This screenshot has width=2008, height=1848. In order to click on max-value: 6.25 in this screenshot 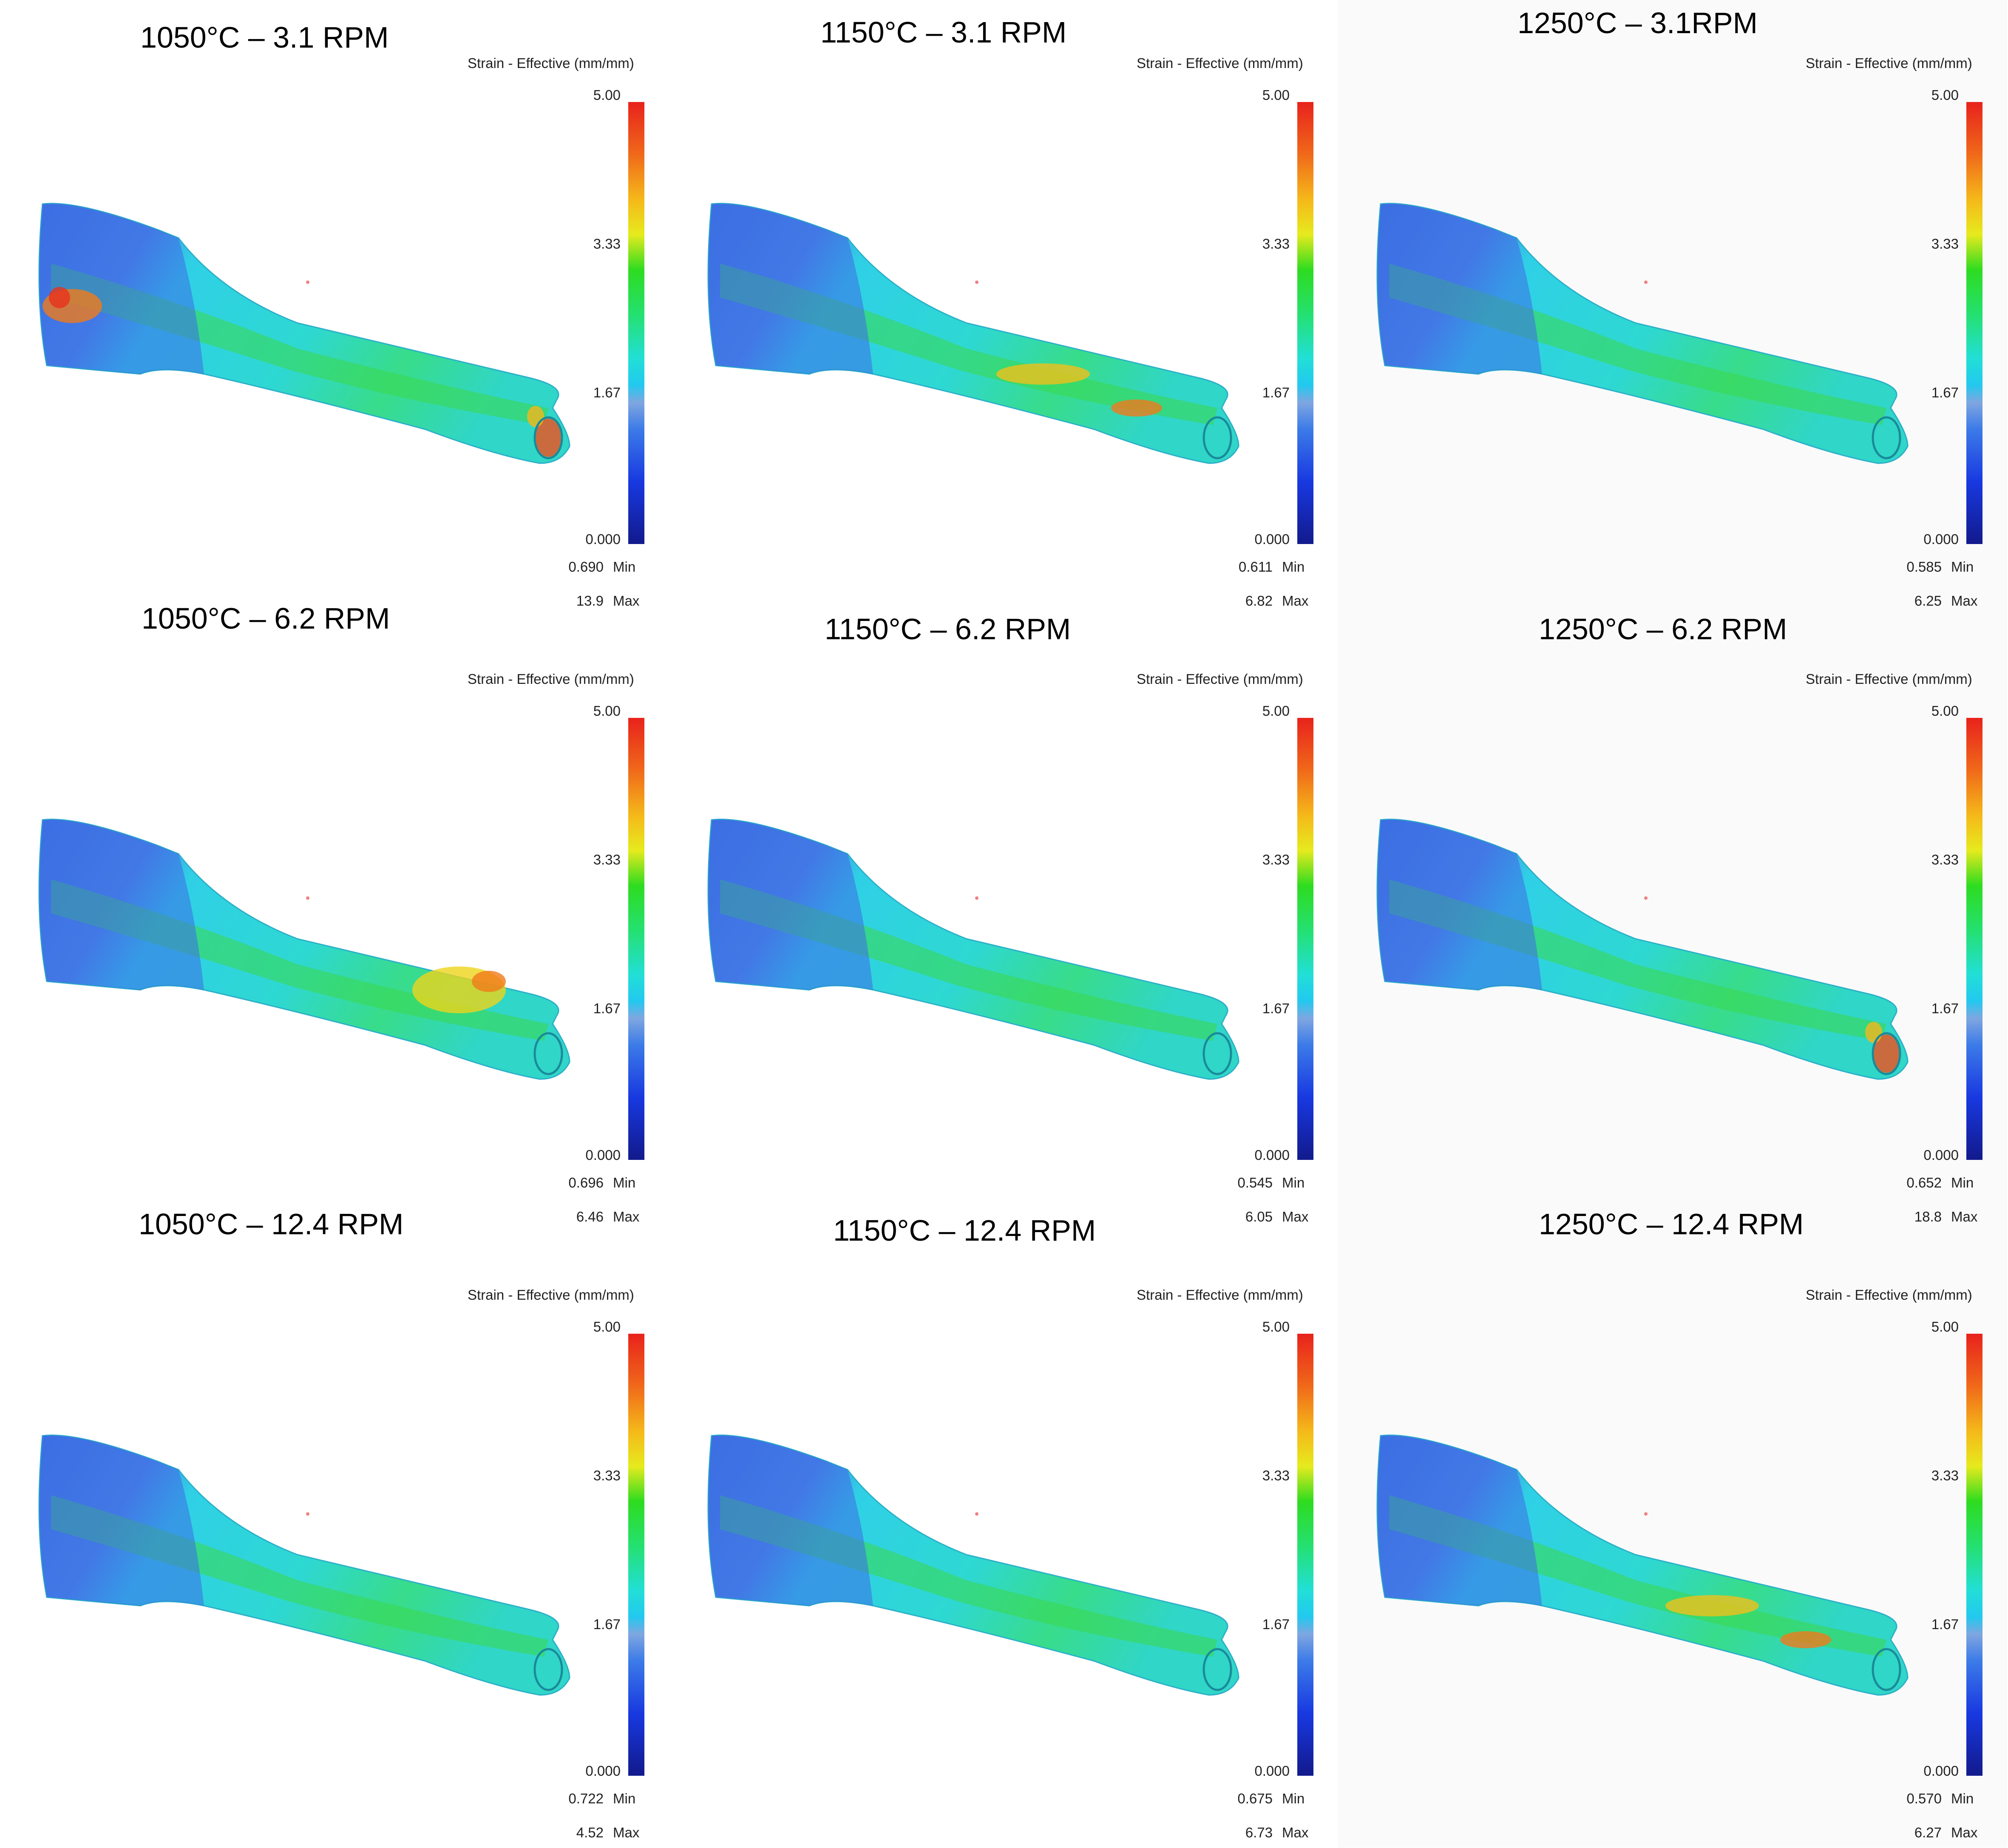, I will do `click(1928, 601)`.